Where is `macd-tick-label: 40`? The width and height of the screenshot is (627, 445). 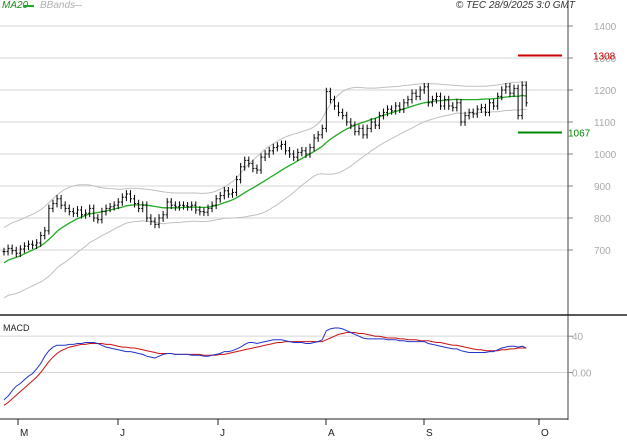 macd-tick-label: 40 is located at coordinates (578, 337).